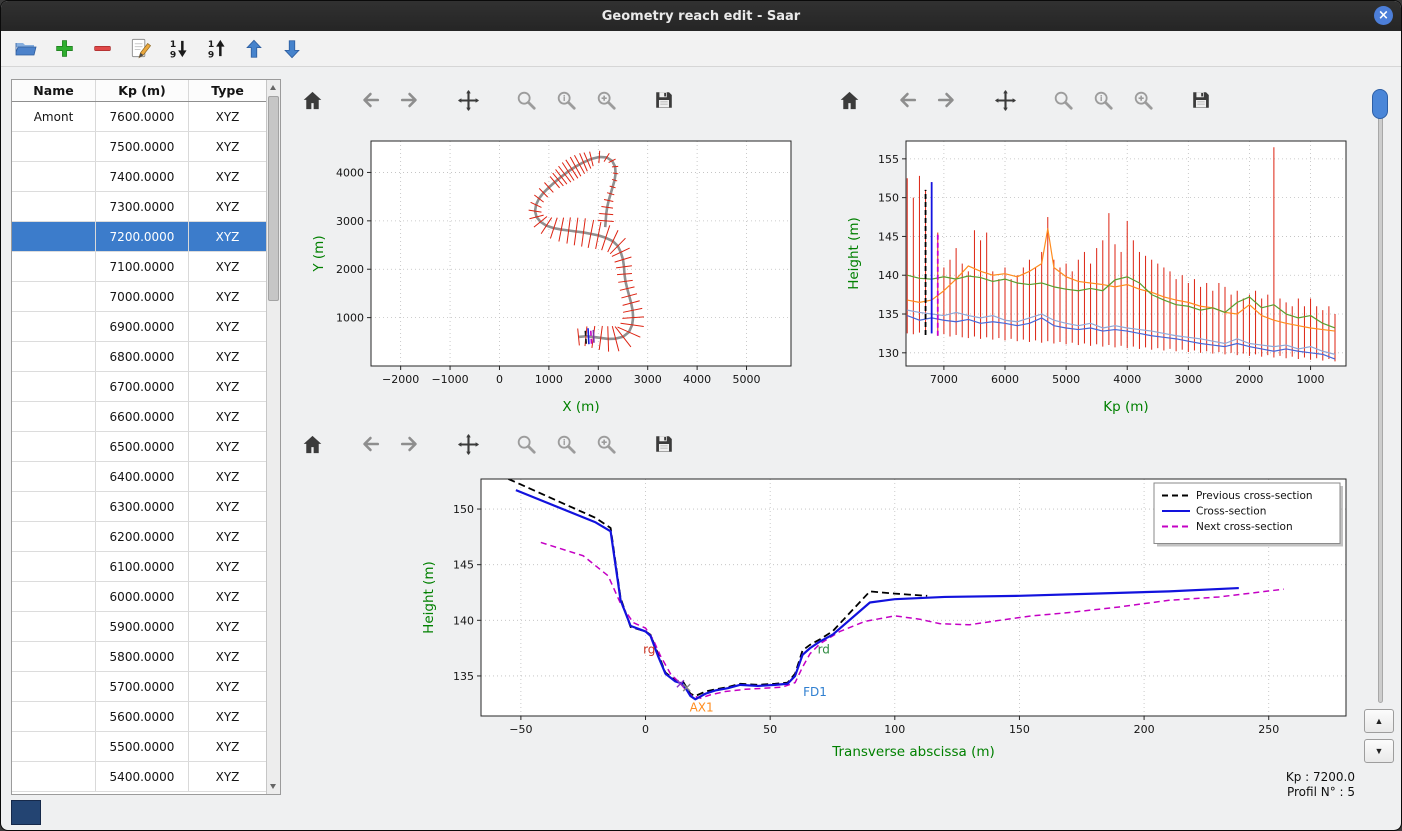  Describe the element at coordinates (1379, 721) in the screenshot. I see `profile-up-button: ▲` at that location.